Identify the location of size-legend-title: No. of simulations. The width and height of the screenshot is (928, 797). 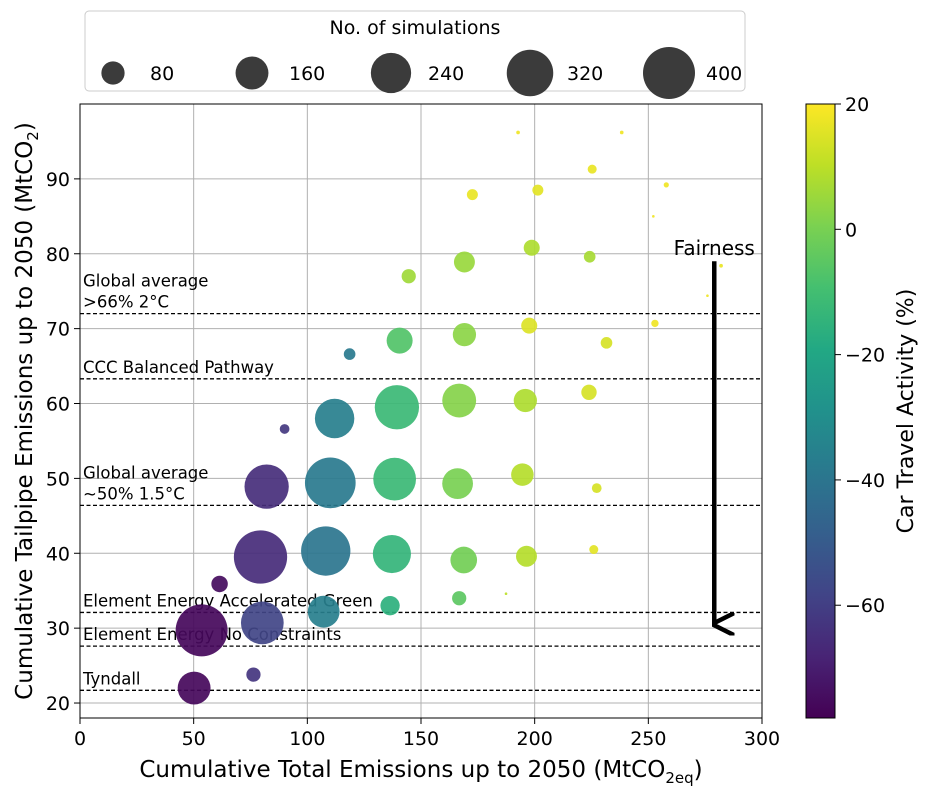
(415, 28).